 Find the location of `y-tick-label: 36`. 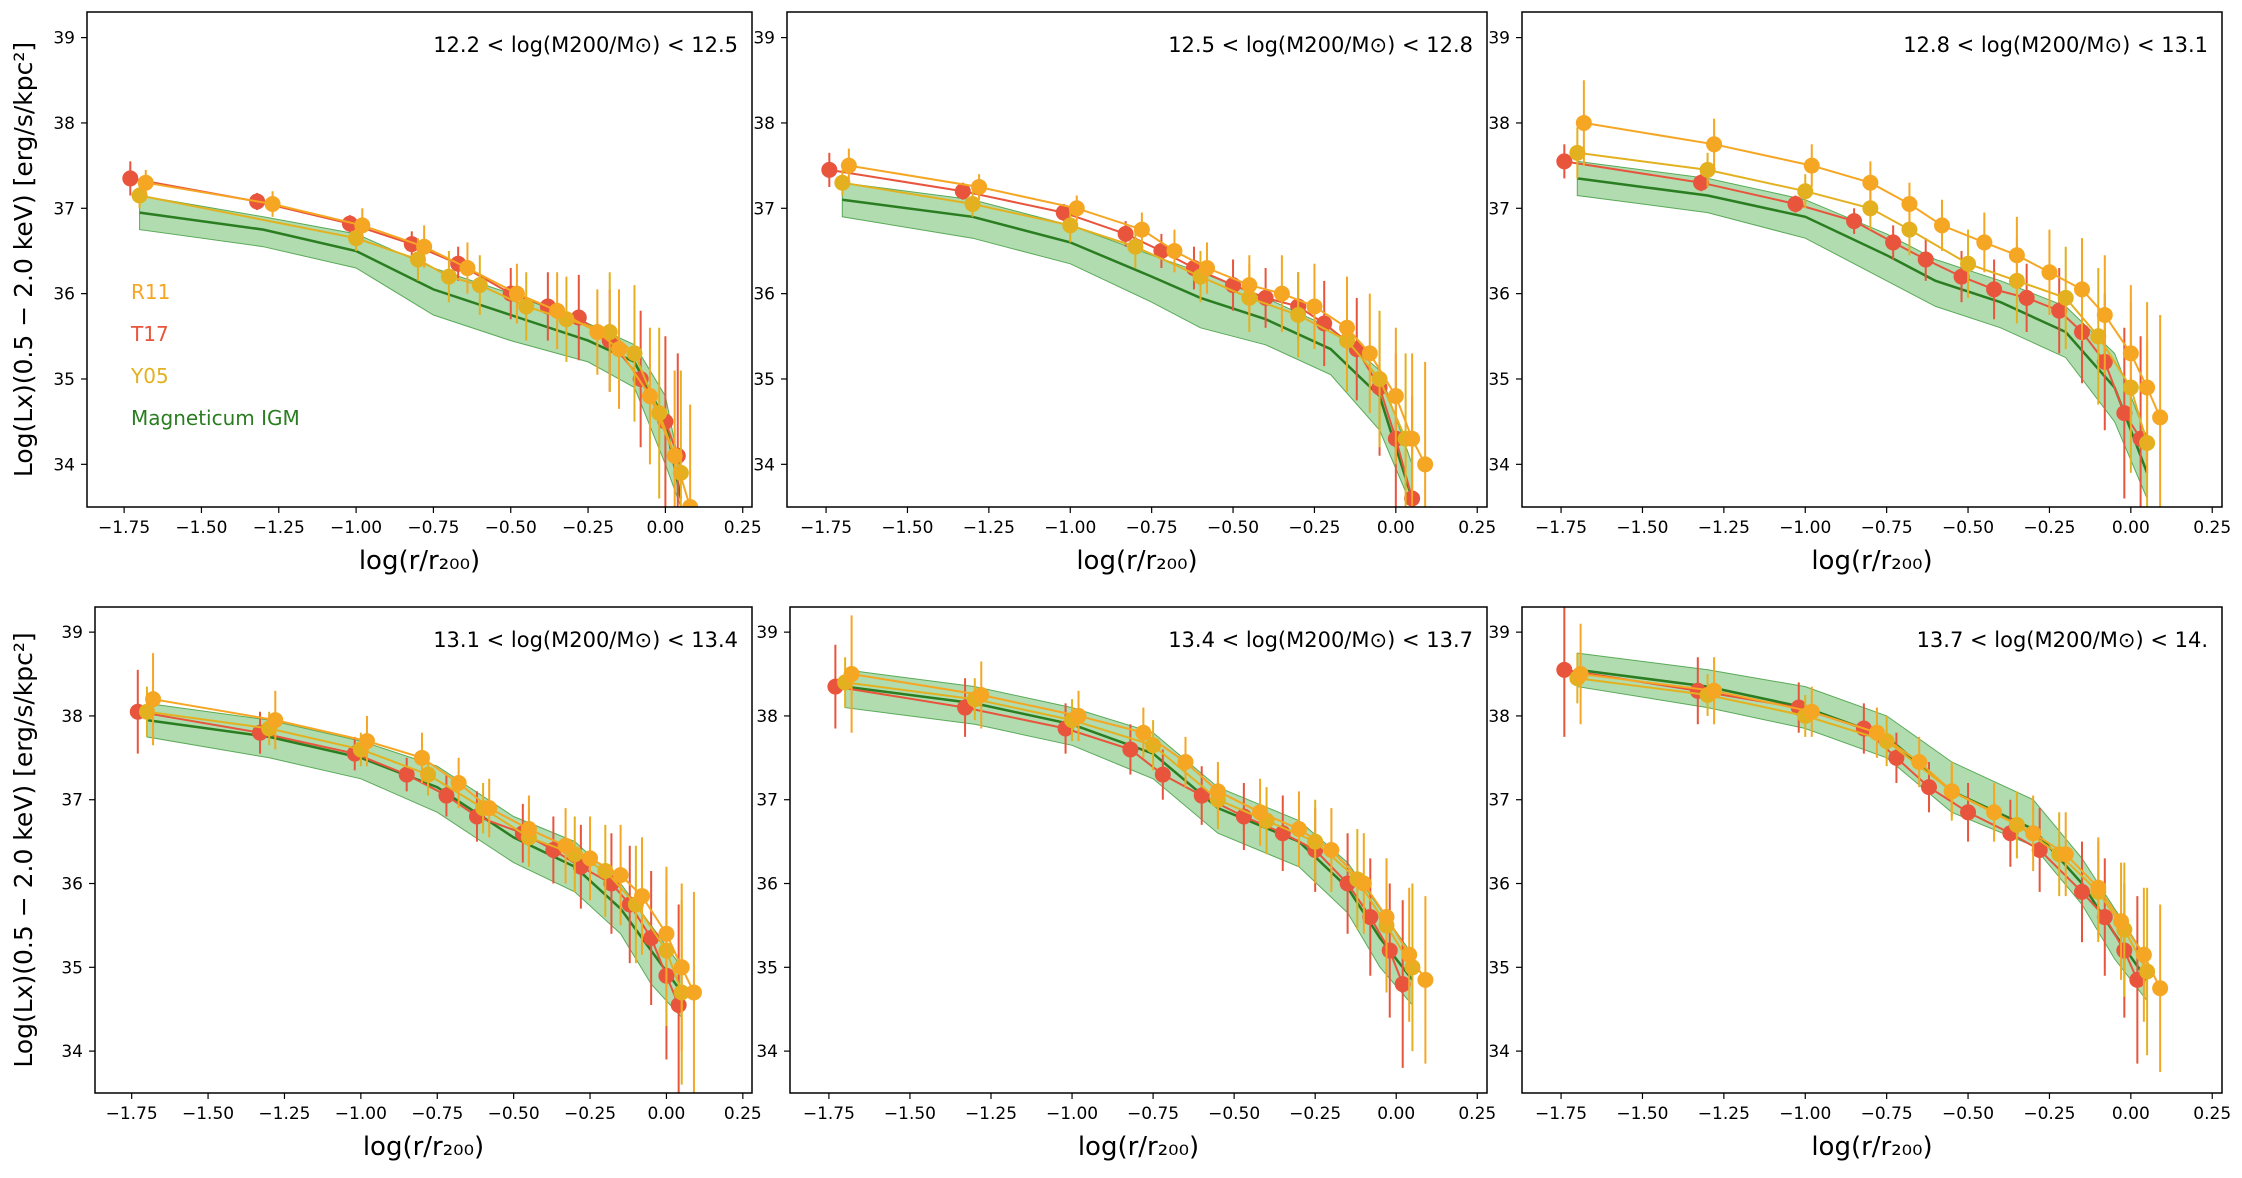

y-tick-label: 36 is located at coordinates (64, 295).